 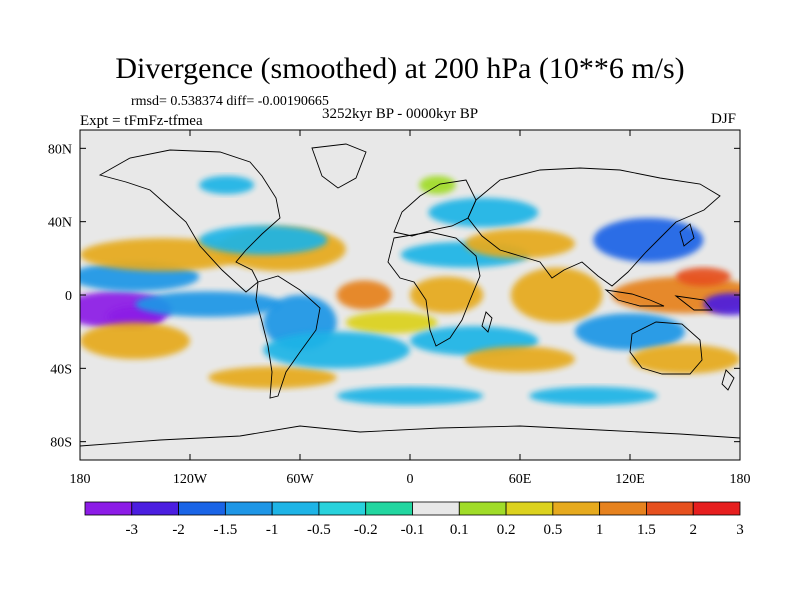 I want to click on colorbar: -3 -2 -1.5 -1 -0.5 -0.2 -0.1 0.1 0.2 0.5 1 1.5 2 3, so click(x=414, y=519).